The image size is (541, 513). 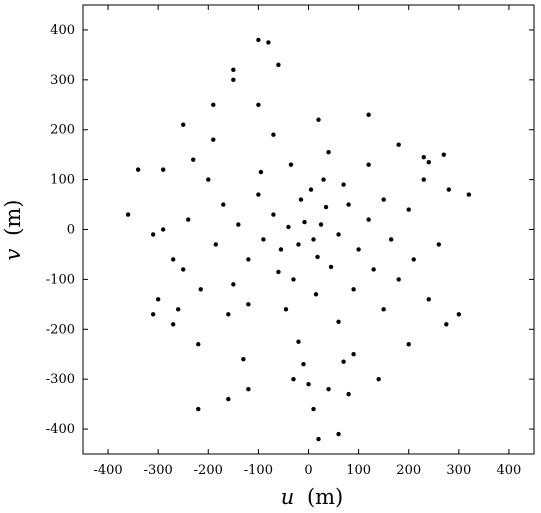 I want to click on x-tick-label: -100, so click(x=258, y=470).